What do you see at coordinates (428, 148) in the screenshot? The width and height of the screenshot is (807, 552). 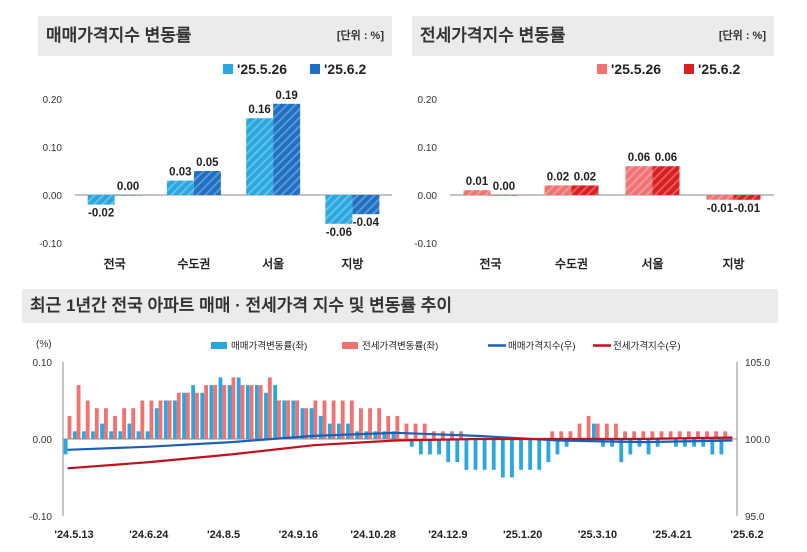 I see `jeonse-ytick-label: 0.10` at bounding box center [428, 148].